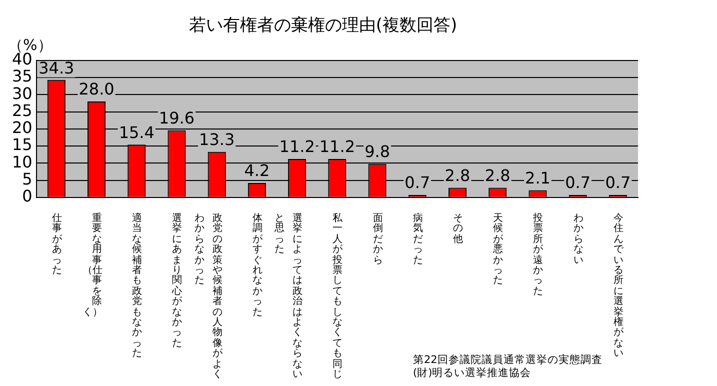 The image size is (717, 386). What do you see at coordinates (22, 162) in the screenshot?
I see `y-tick-label: 10` at bounding box center [22, 162].